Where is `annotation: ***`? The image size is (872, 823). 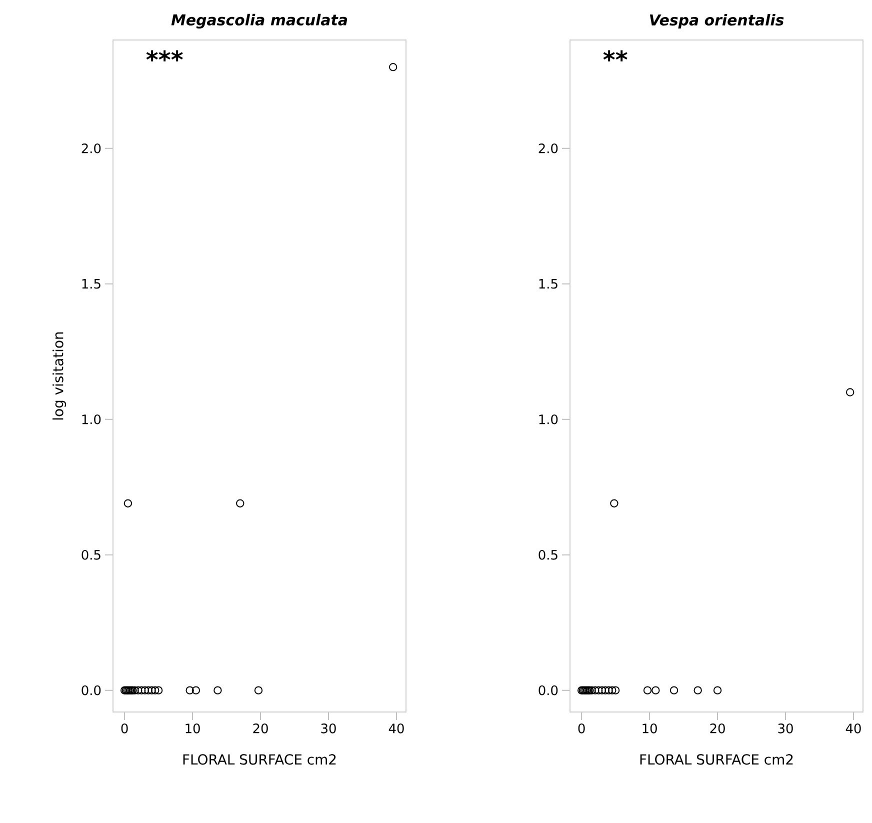
annotation: *** is located at coordinates (164, 56).